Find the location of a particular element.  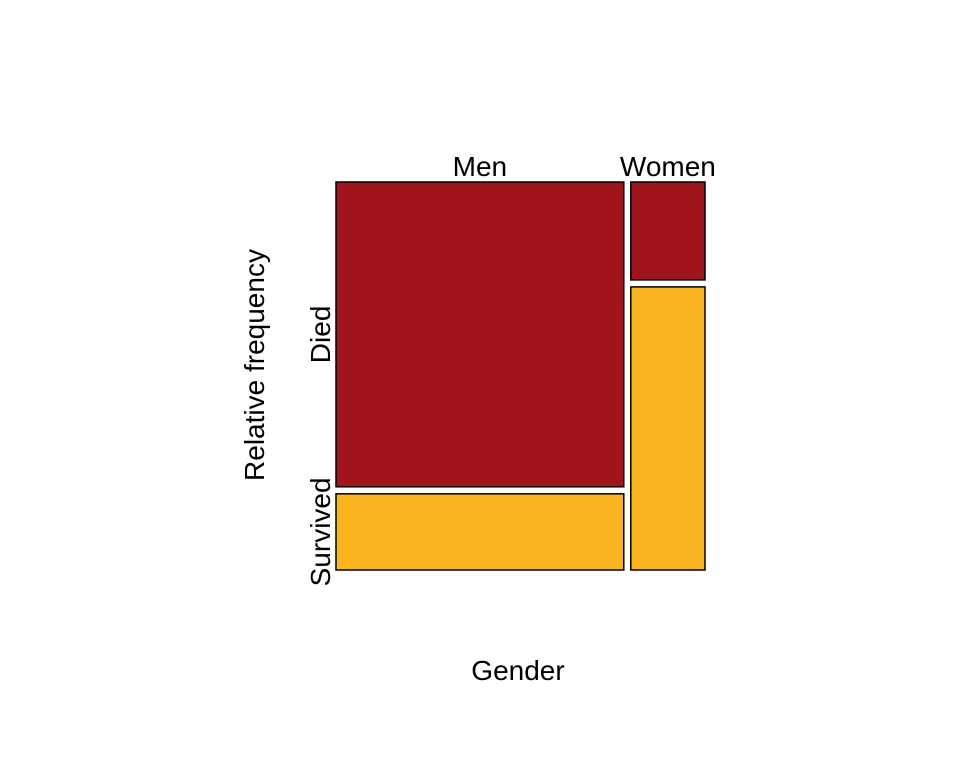

column-label: Women is located at coordinates (668, 166).